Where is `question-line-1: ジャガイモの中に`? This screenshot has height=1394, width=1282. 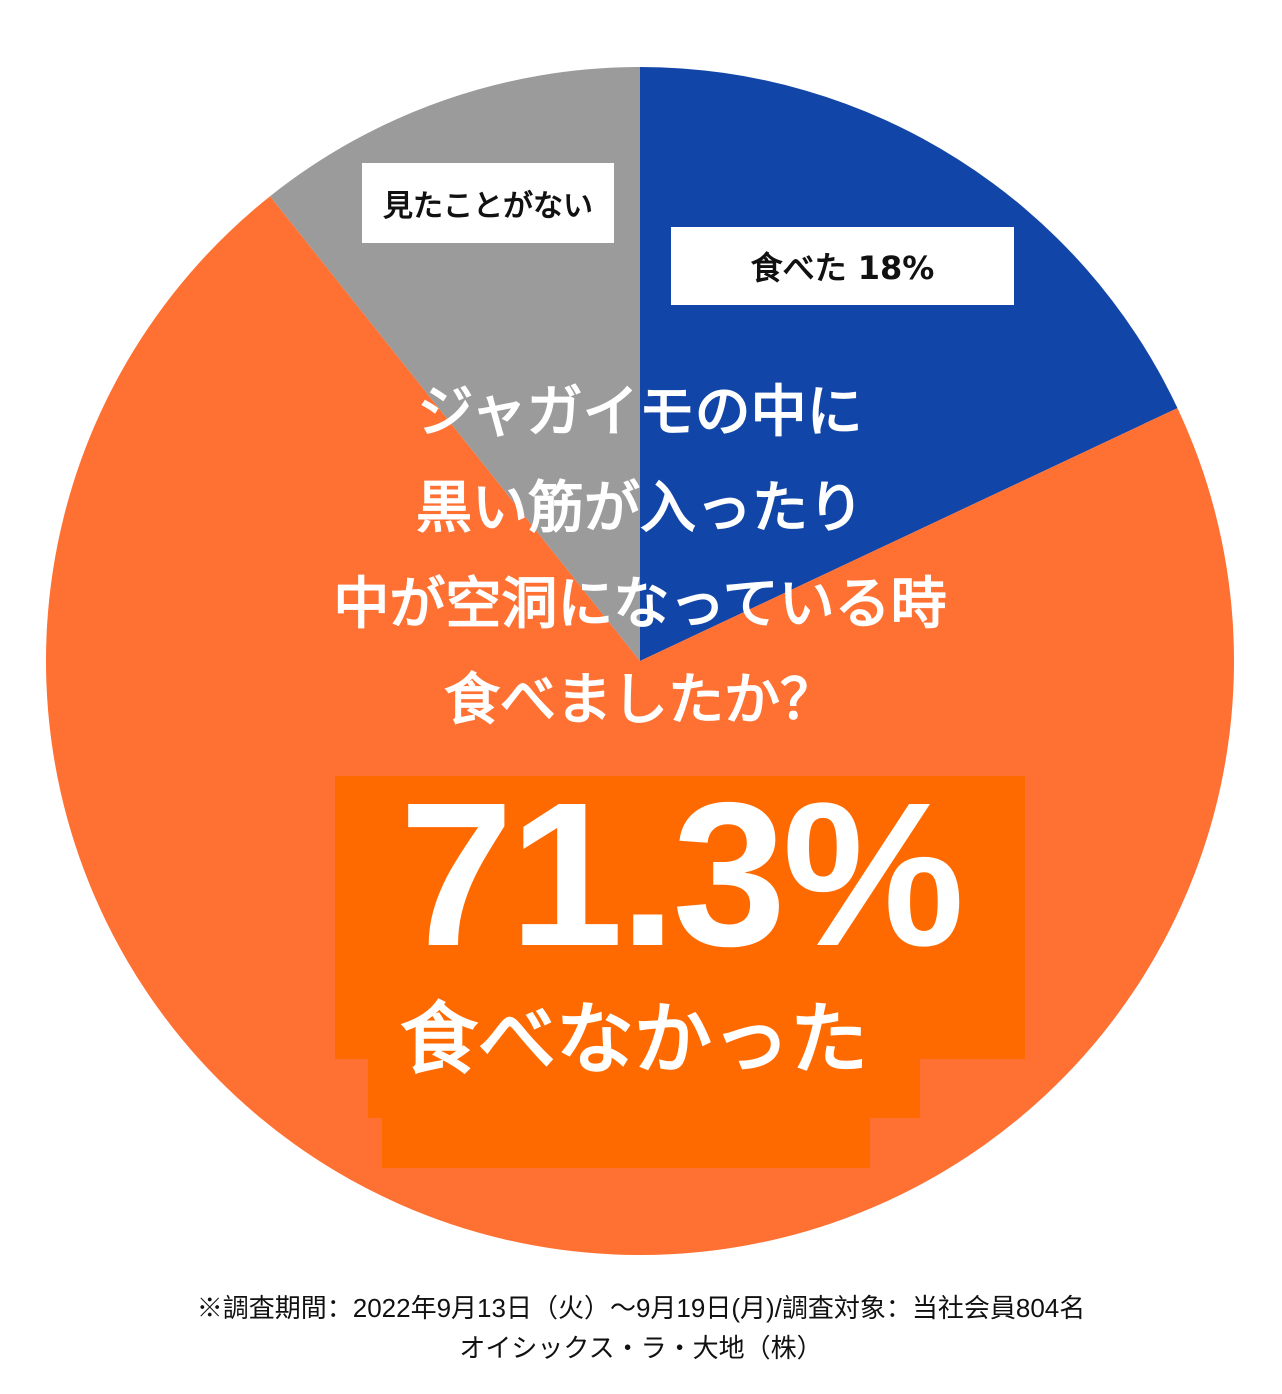 question-line-1: ジャガイモの中に is located at coordinates (640, 412).